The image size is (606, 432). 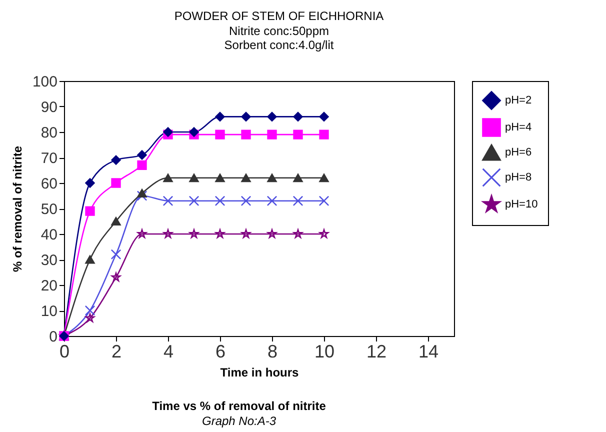 What do you see at coordinates (49, 133) in the screenshot?
I see `y-tick-label: 80` at bounding box center [49, 133].